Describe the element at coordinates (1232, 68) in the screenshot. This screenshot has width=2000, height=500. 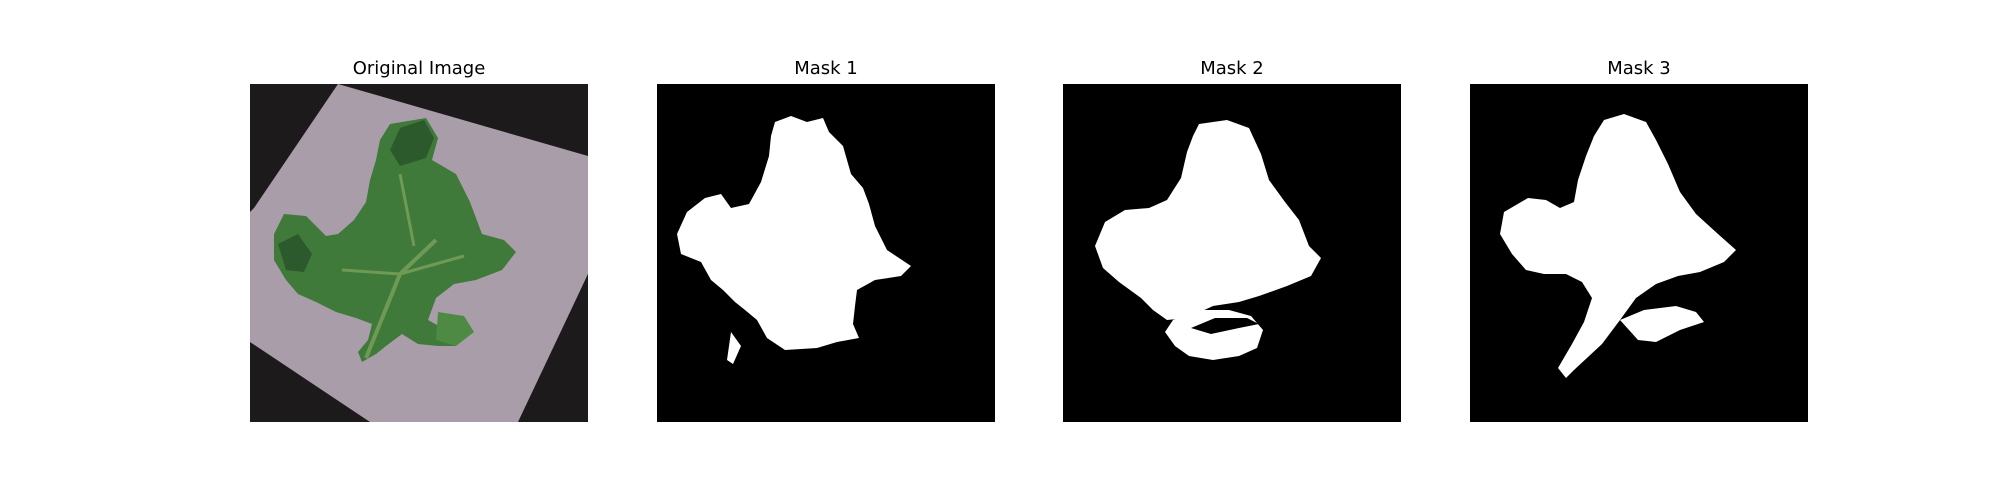
I see `panel-title-mask-2: Mask 2` at that location.